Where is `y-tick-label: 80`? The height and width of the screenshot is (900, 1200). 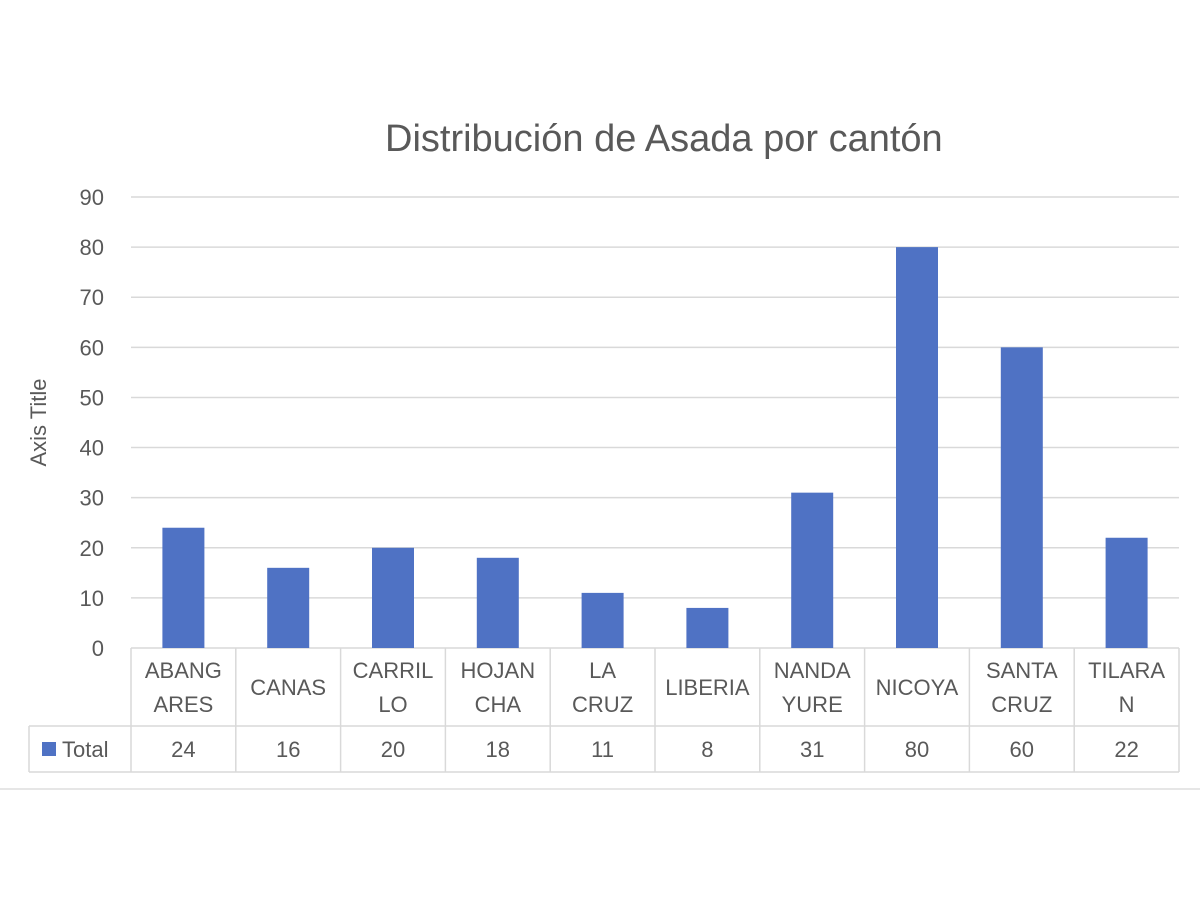 y-tick-label: 80 is located at coordinates (92, 247).